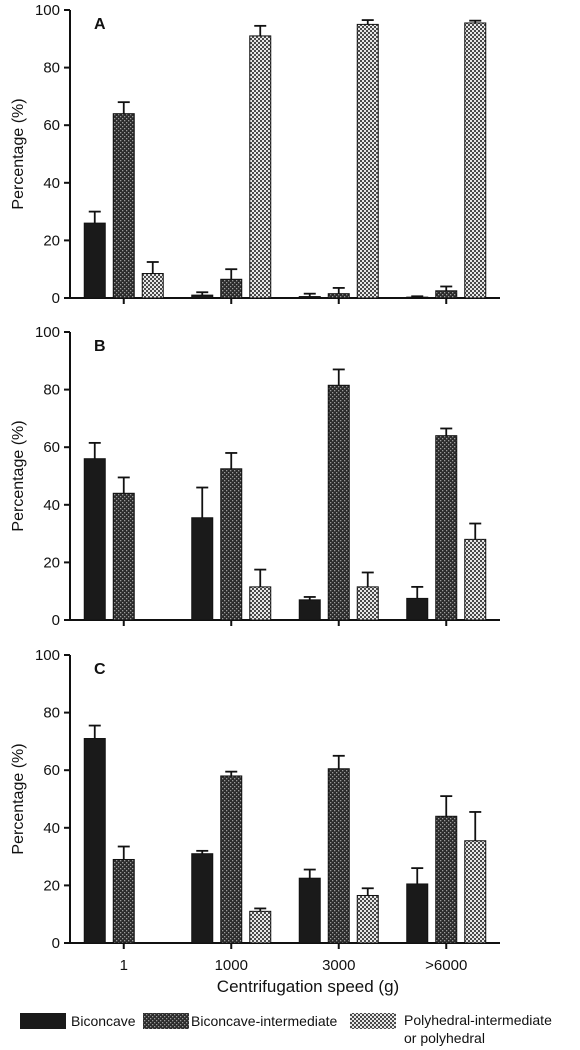  I want to click on y-tick-label-c: 80, so click(51, 713).